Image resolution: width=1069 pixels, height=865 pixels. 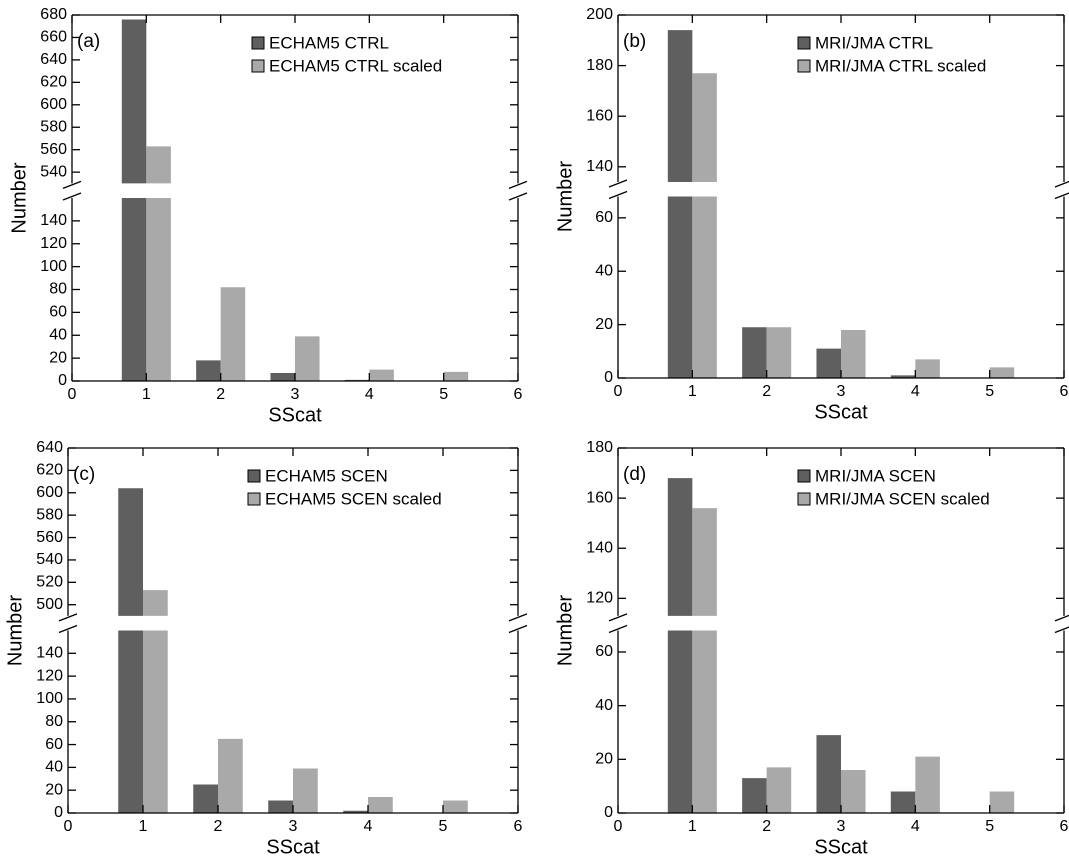 What do you see at coordinates (53, 59) in the screenshot?
I see `y-tick-label: 640` at bounding box center [53, 59].